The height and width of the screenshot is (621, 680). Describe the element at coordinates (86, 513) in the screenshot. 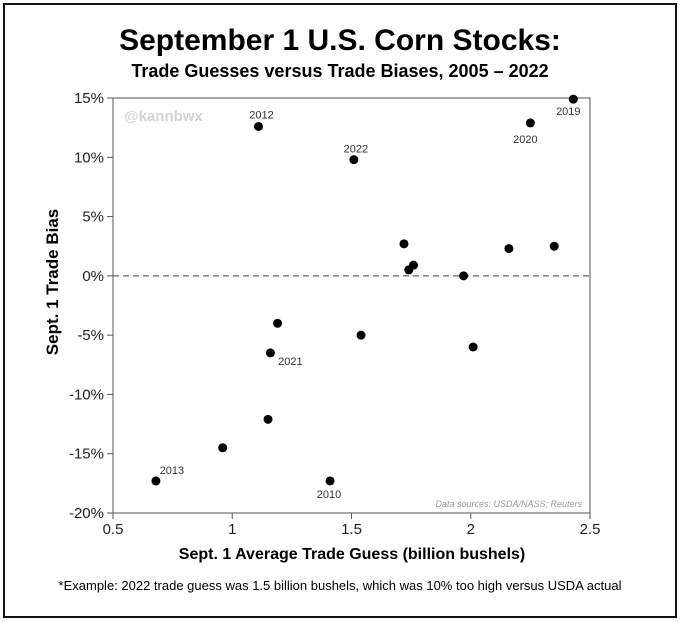

I see `y-tick-label: -20%` at that location.